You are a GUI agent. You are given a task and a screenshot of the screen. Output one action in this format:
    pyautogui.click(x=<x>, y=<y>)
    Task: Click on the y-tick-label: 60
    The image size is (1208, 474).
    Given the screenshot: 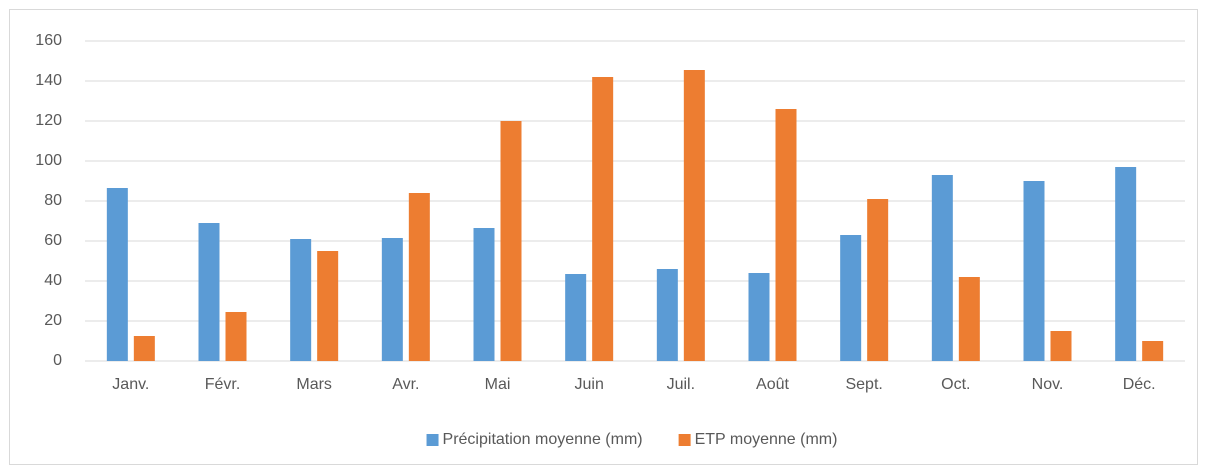 What is the action you would take?
    pyautogui.click(x=53, y=240)
    